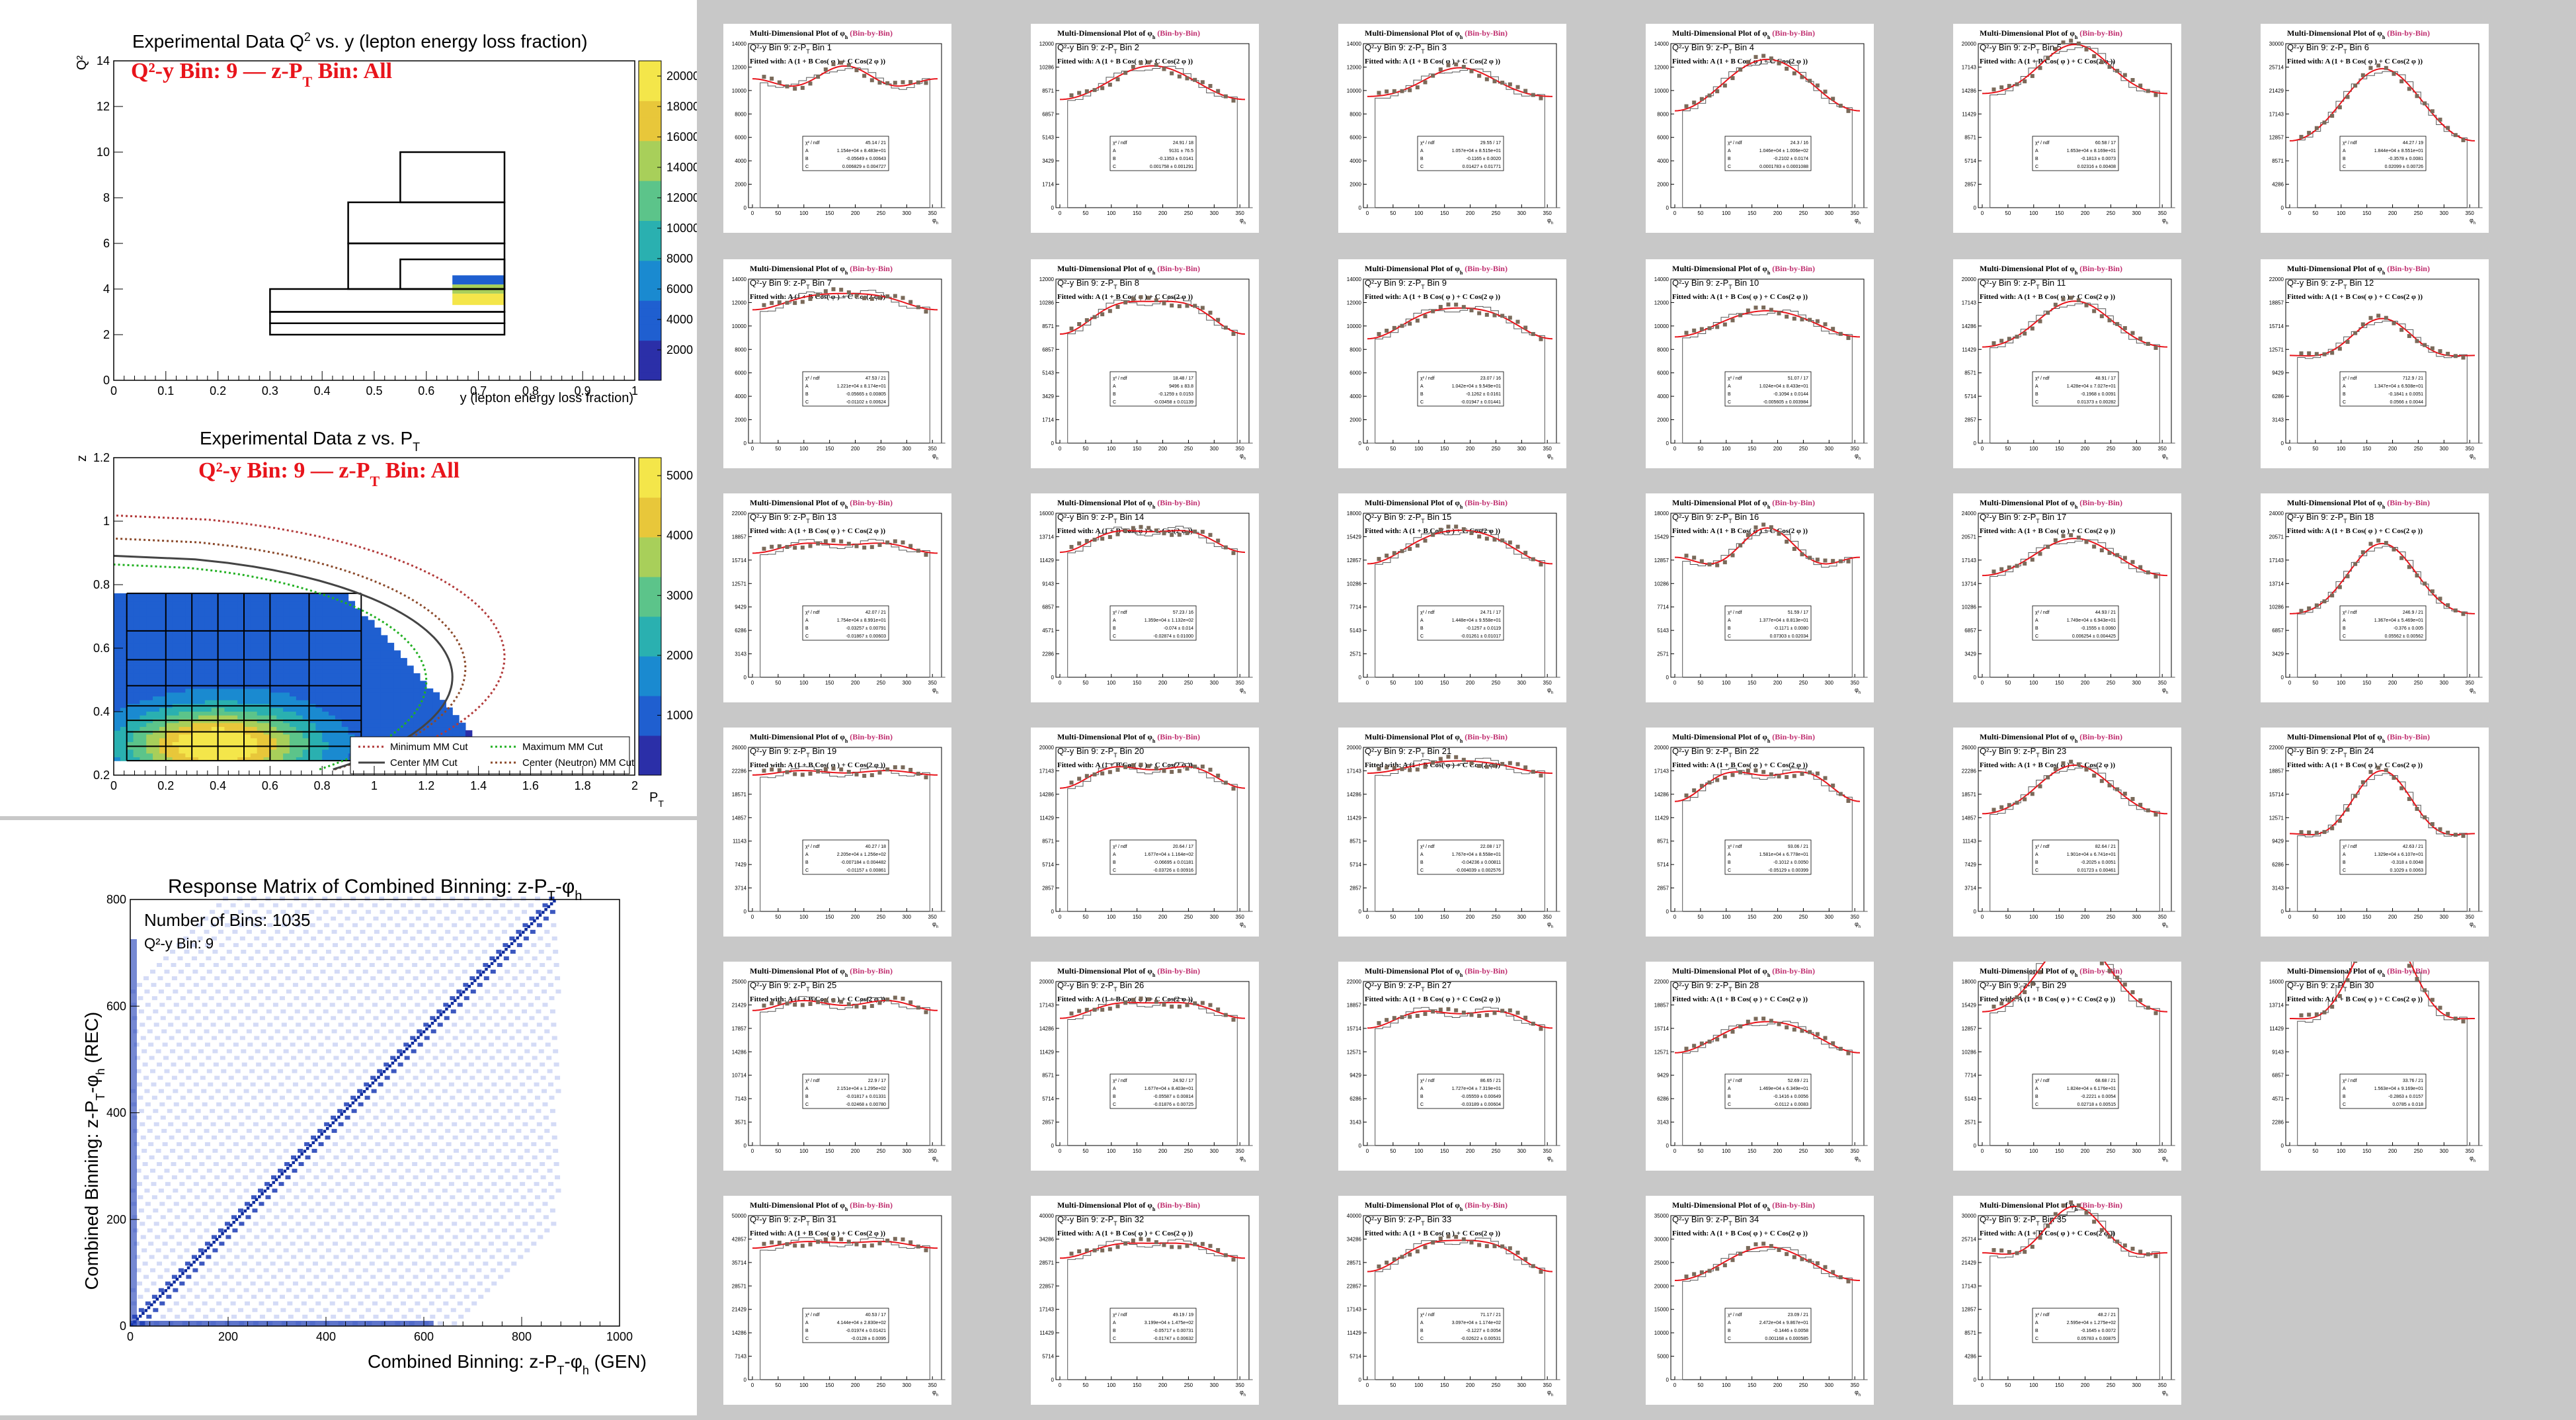  I want to click on header-right: (Bin-by-Bin), so click(2407, 33).